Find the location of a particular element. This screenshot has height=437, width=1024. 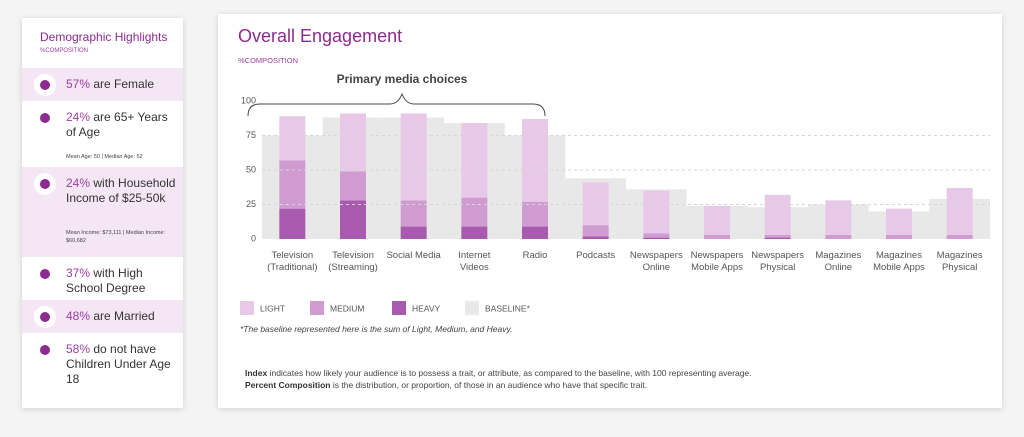

x-tick-label: Newspapers Physical is located at coordinates (778, 261).